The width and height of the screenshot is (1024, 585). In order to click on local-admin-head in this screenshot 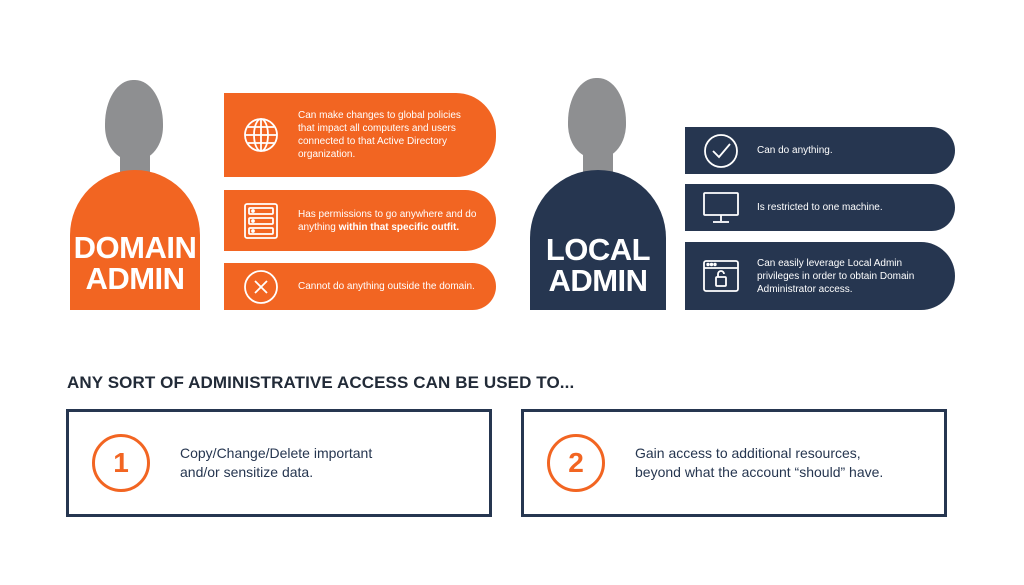, I will do `click(597, 118)`.